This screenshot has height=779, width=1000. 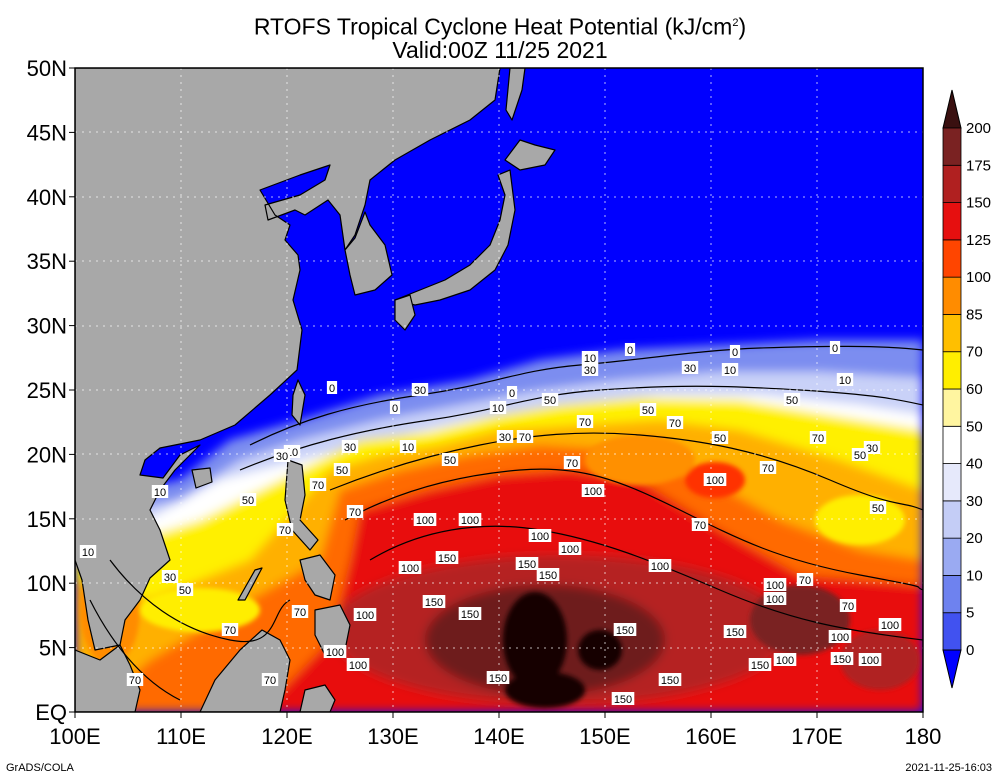 What do you see at coordinates (47, 132) in the screenshot?
I see `y-tick-label: 45N` at bounding box center [47, 132].